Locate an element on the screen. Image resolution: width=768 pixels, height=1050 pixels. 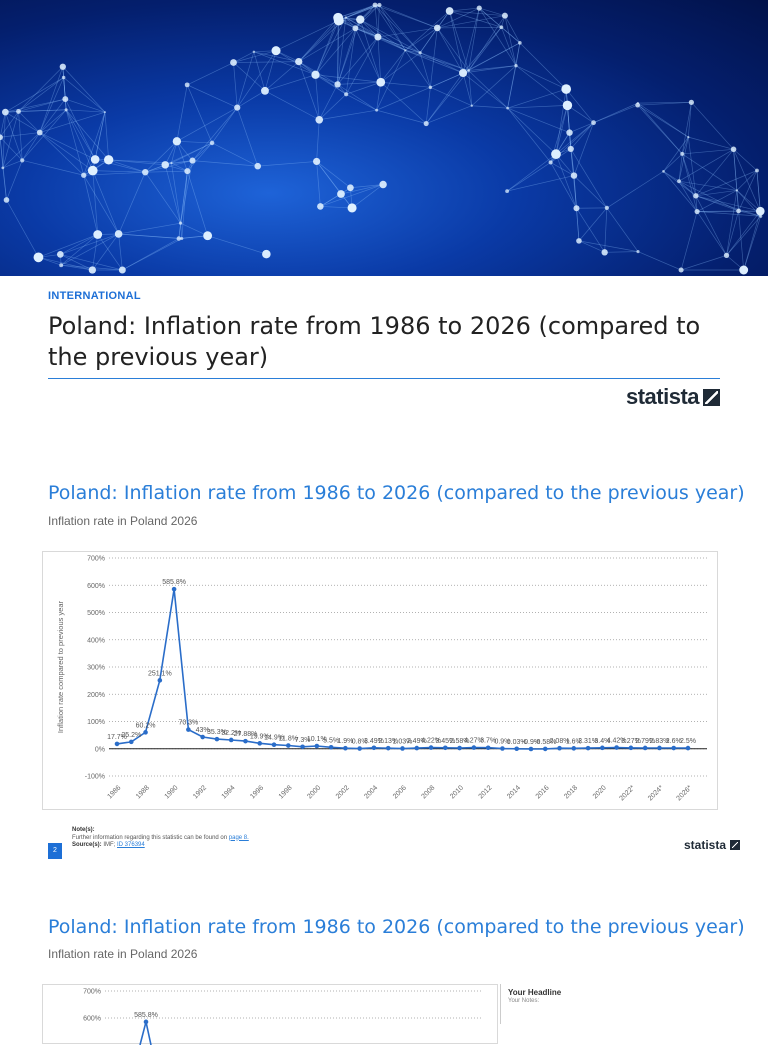
notes-label: Note(s): is located at coordinates (83, 830).